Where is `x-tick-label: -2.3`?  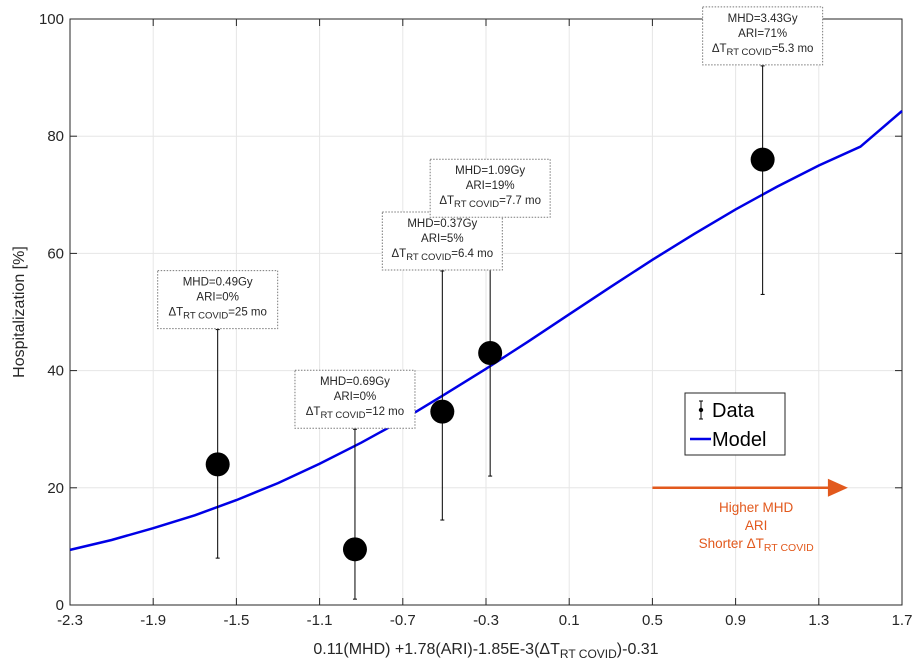 x-tick-label: -2.3 is located at coordinates (70, 620).